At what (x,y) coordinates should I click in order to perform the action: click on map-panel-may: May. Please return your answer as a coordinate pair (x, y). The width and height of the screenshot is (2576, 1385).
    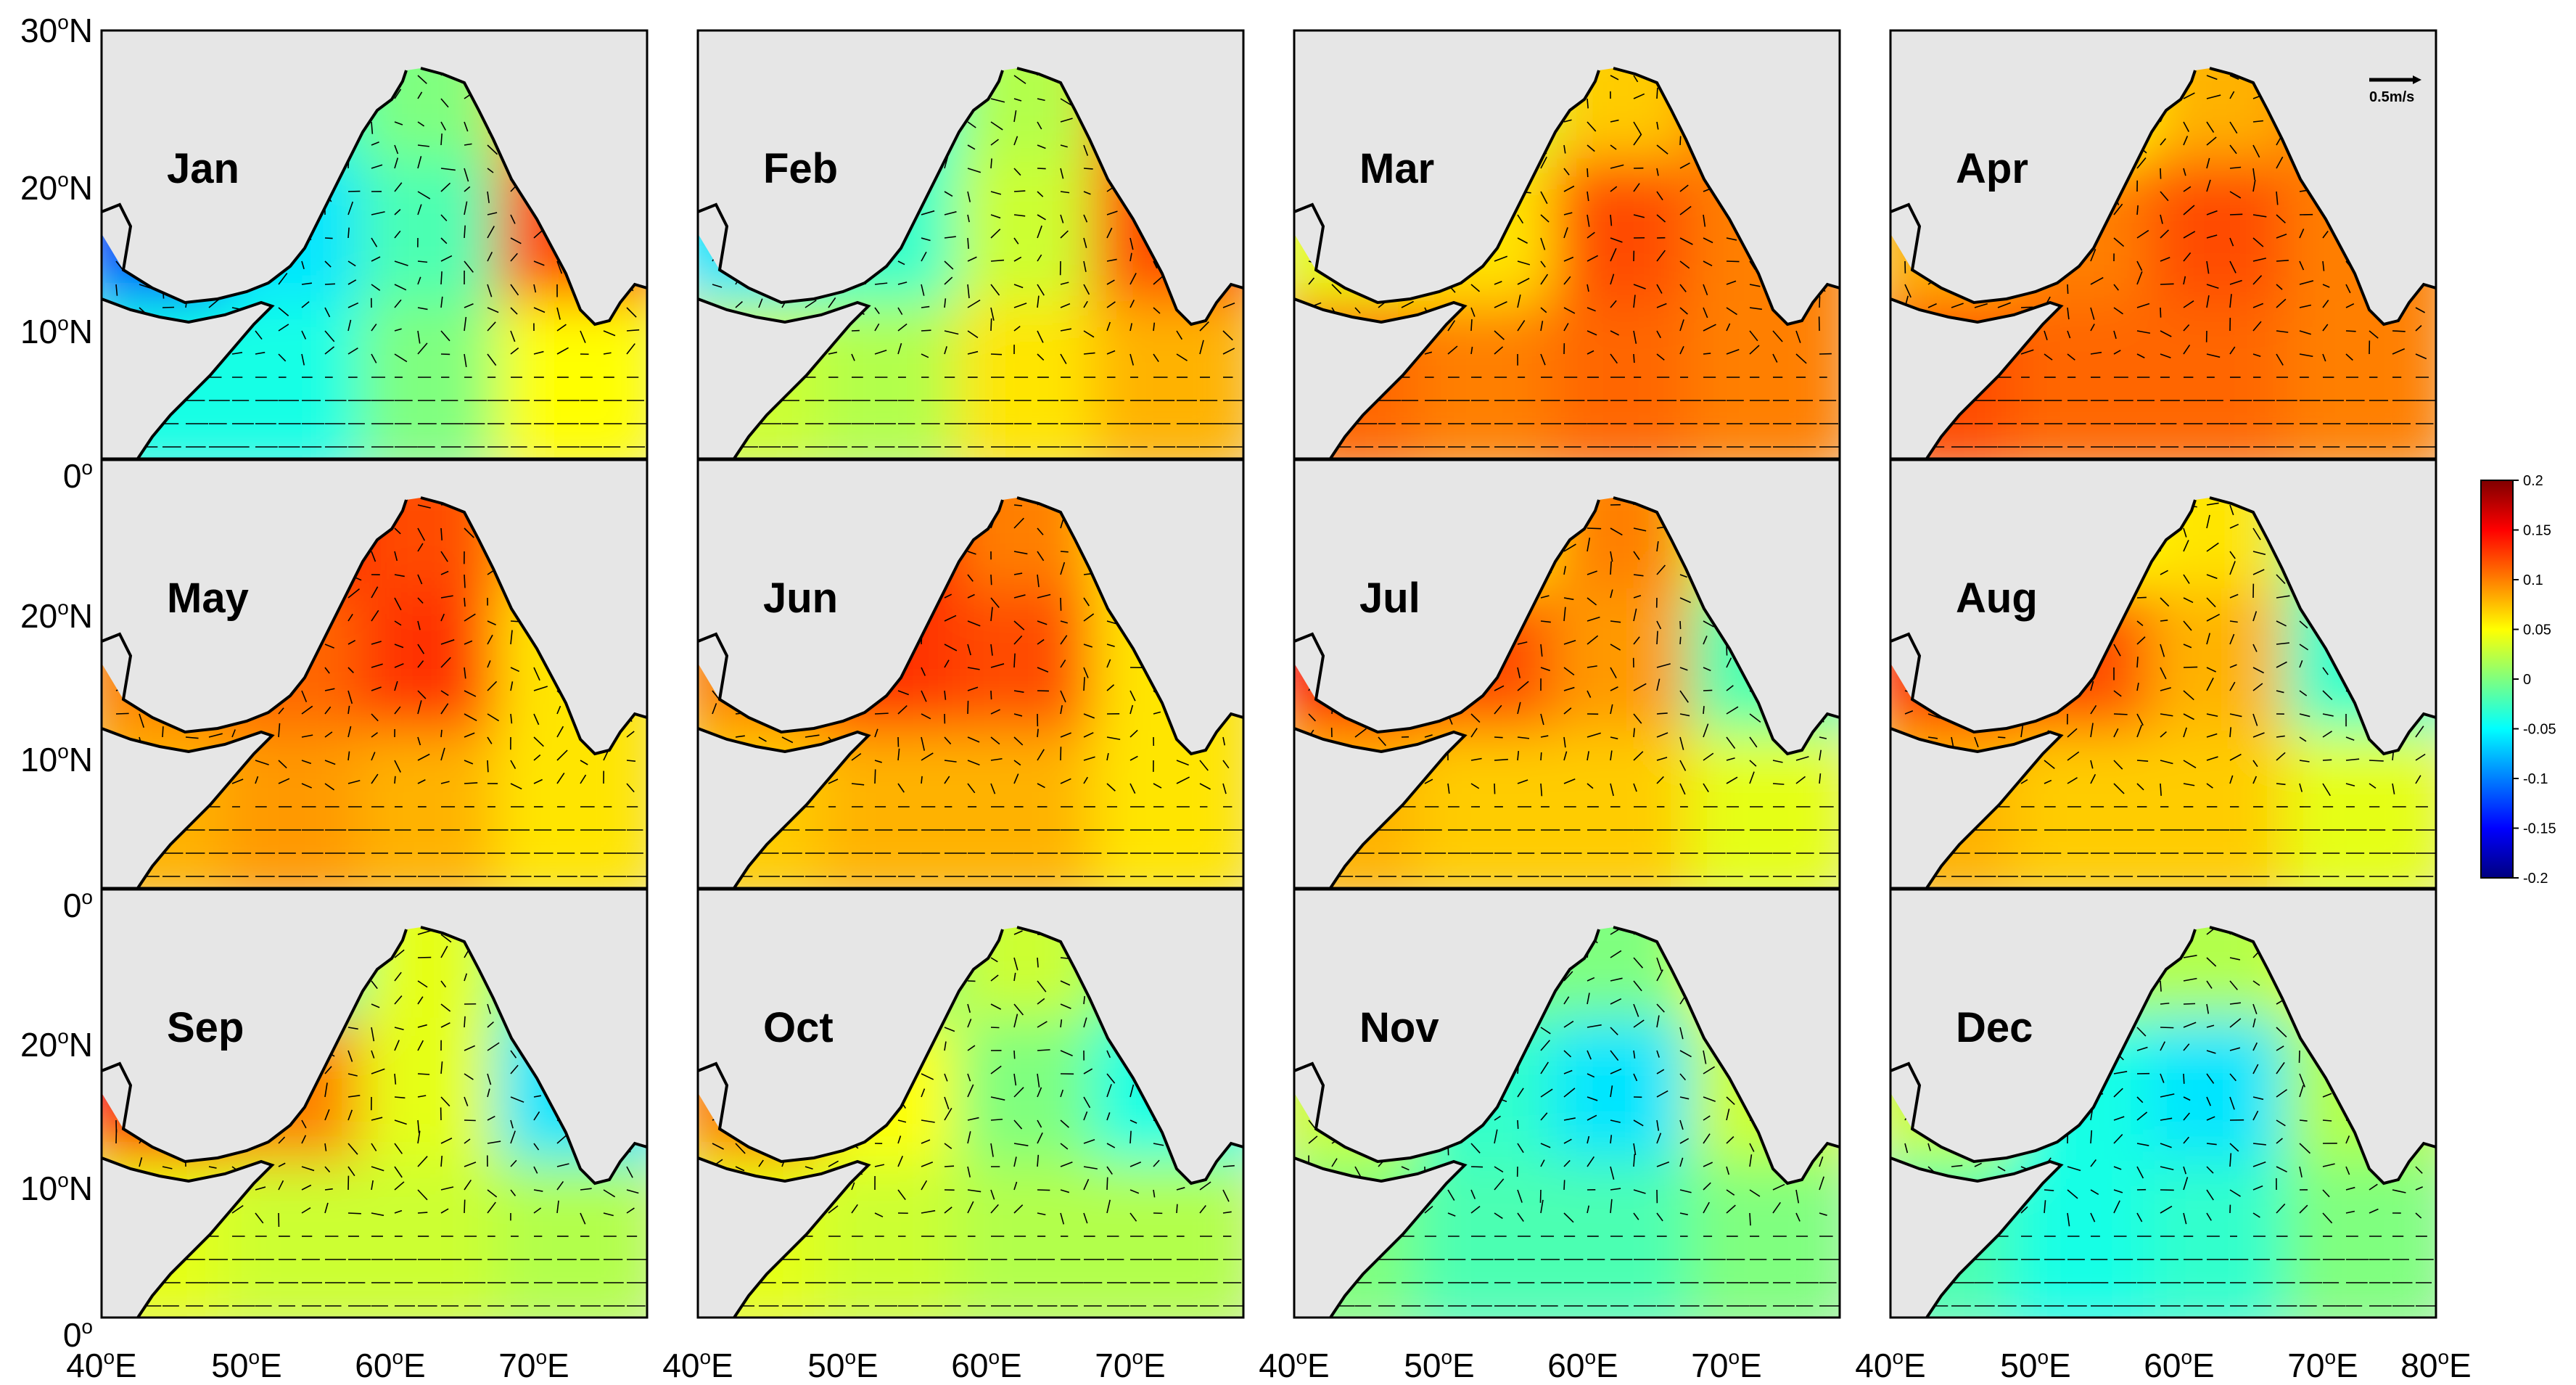
    Looking at the image, I should click on (374, 674).